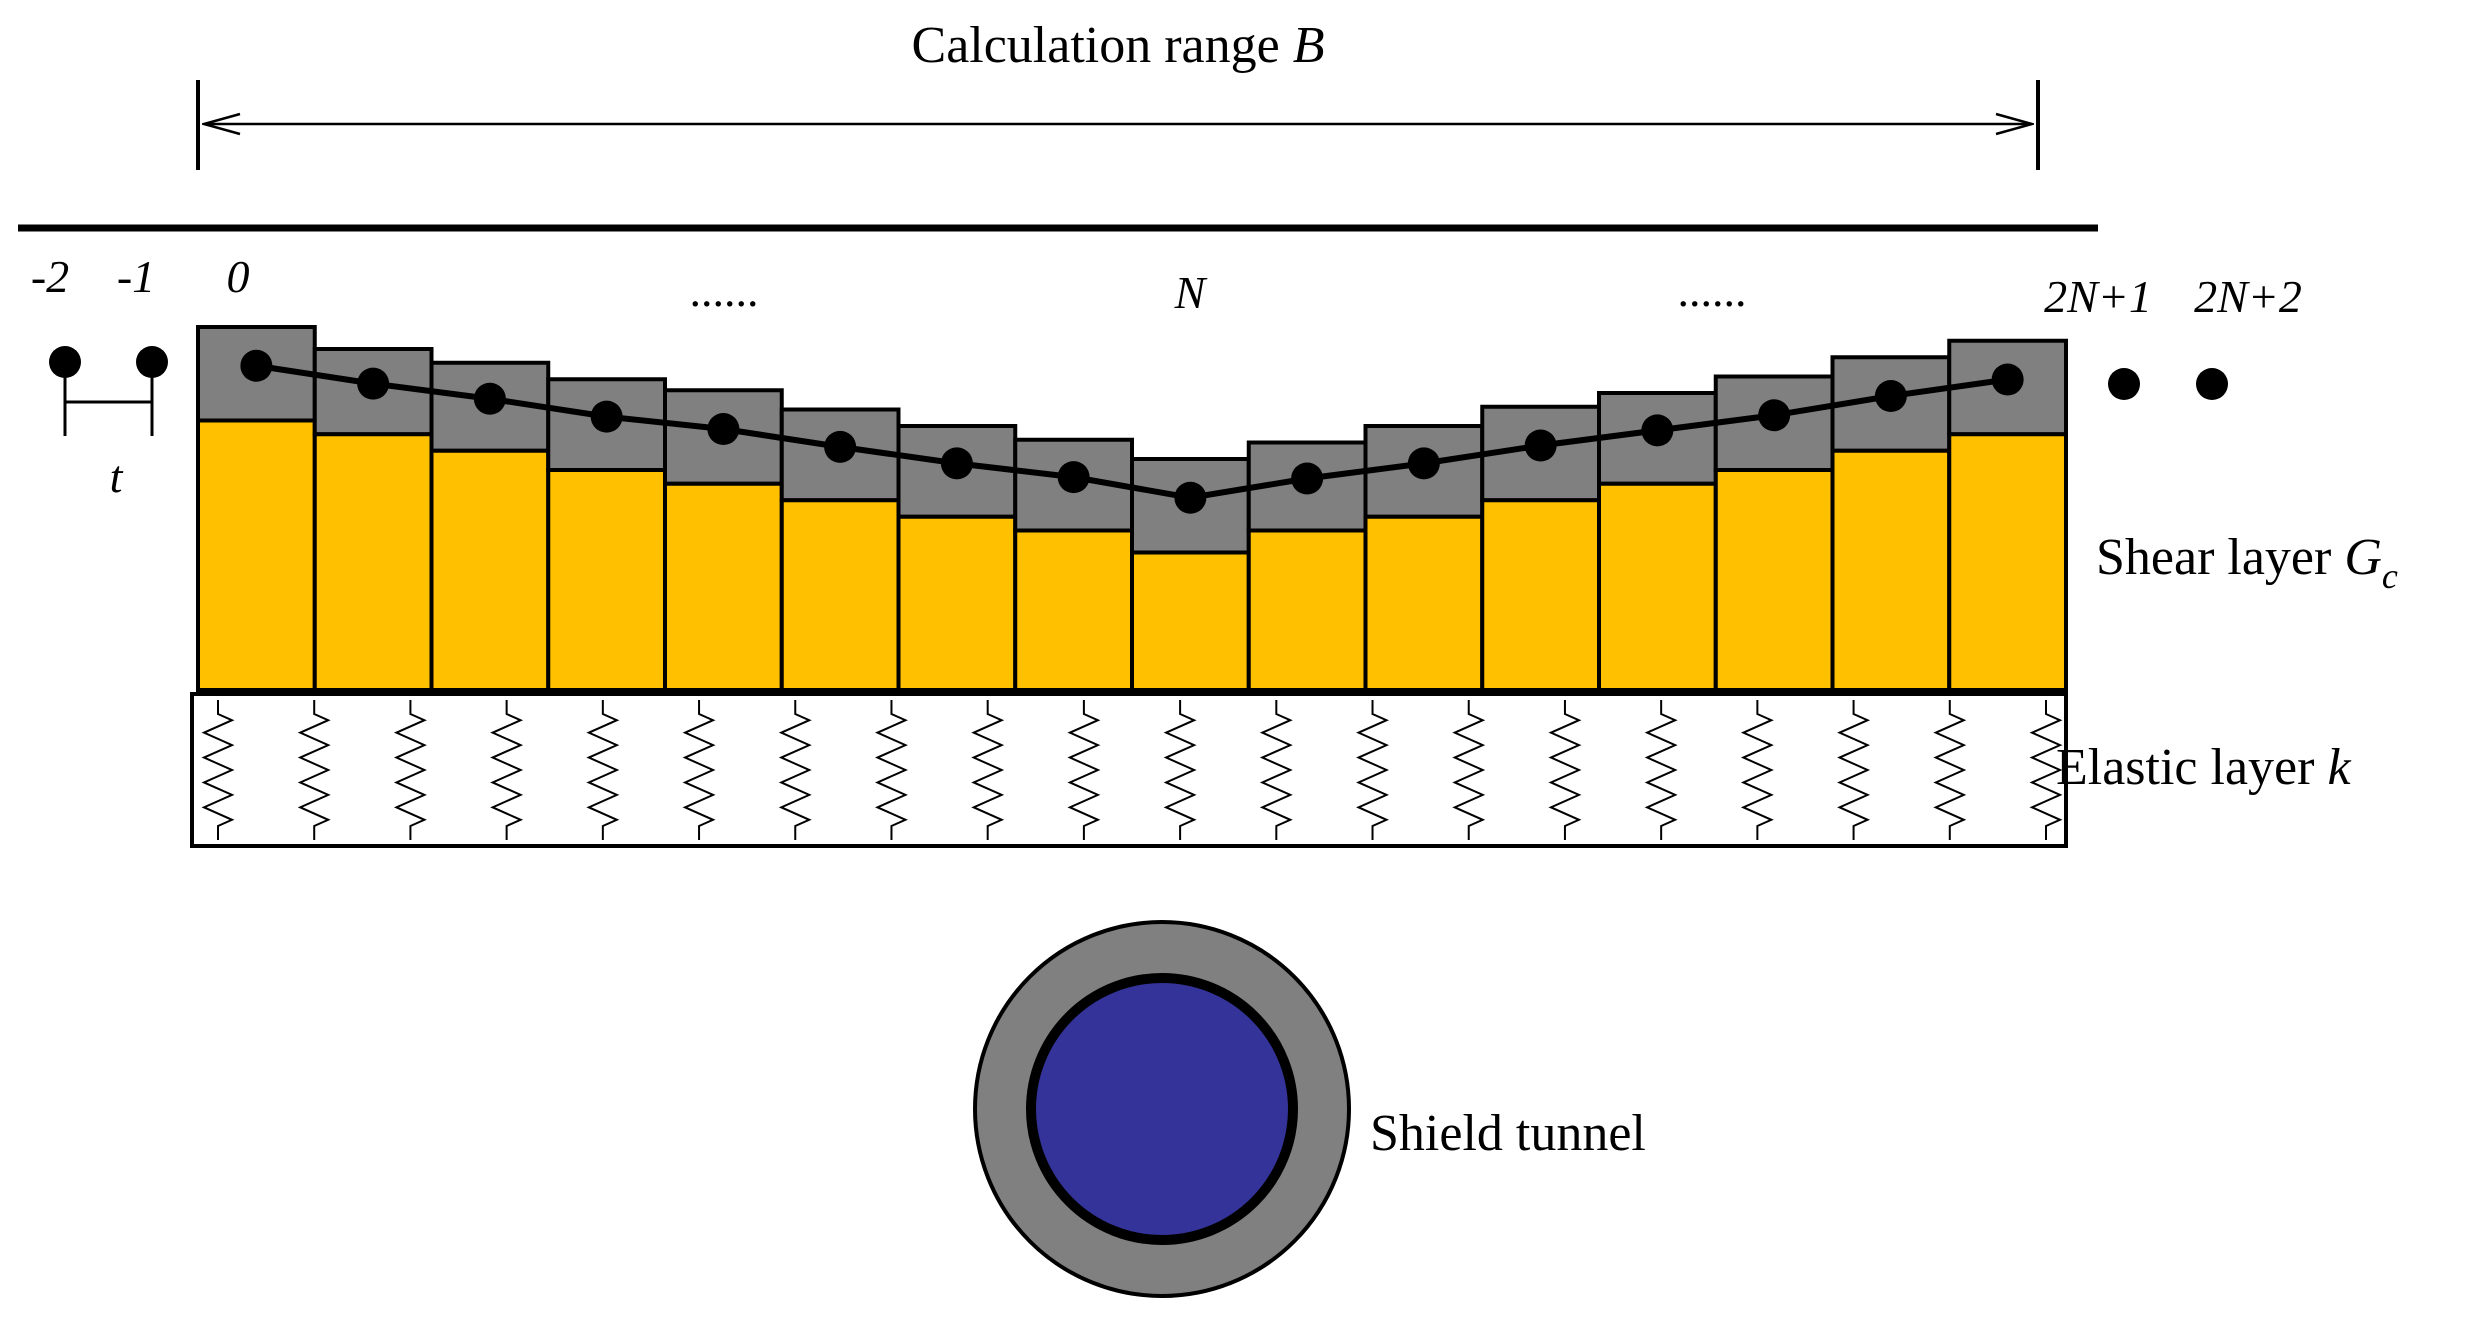 The width and height of the screenshot is (2466, 1320). Describe the element at coordinates (1118, 93) in the screenshot. I see `calculation-range-dimension: Calculation range B` at that location.